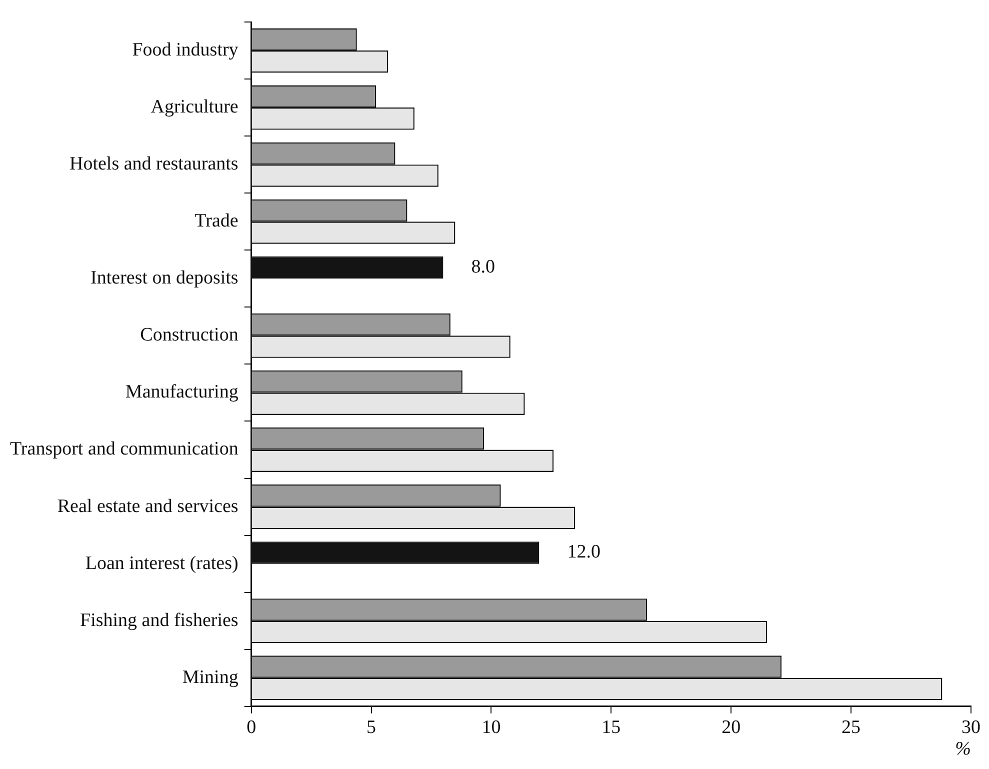  I want to click on x-tick-label: 5, so click(371, 727).